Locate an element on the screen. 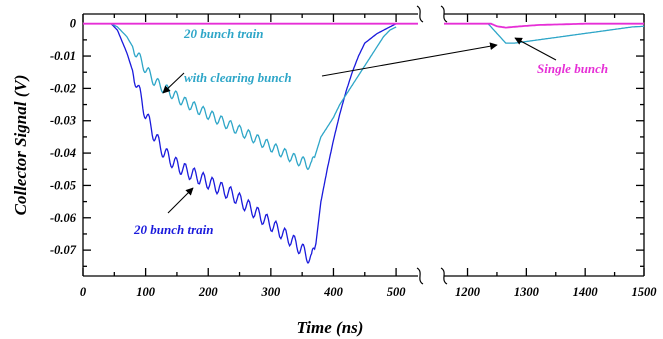  y-tick-label: -0.05 is located at coordinates (63, 185).